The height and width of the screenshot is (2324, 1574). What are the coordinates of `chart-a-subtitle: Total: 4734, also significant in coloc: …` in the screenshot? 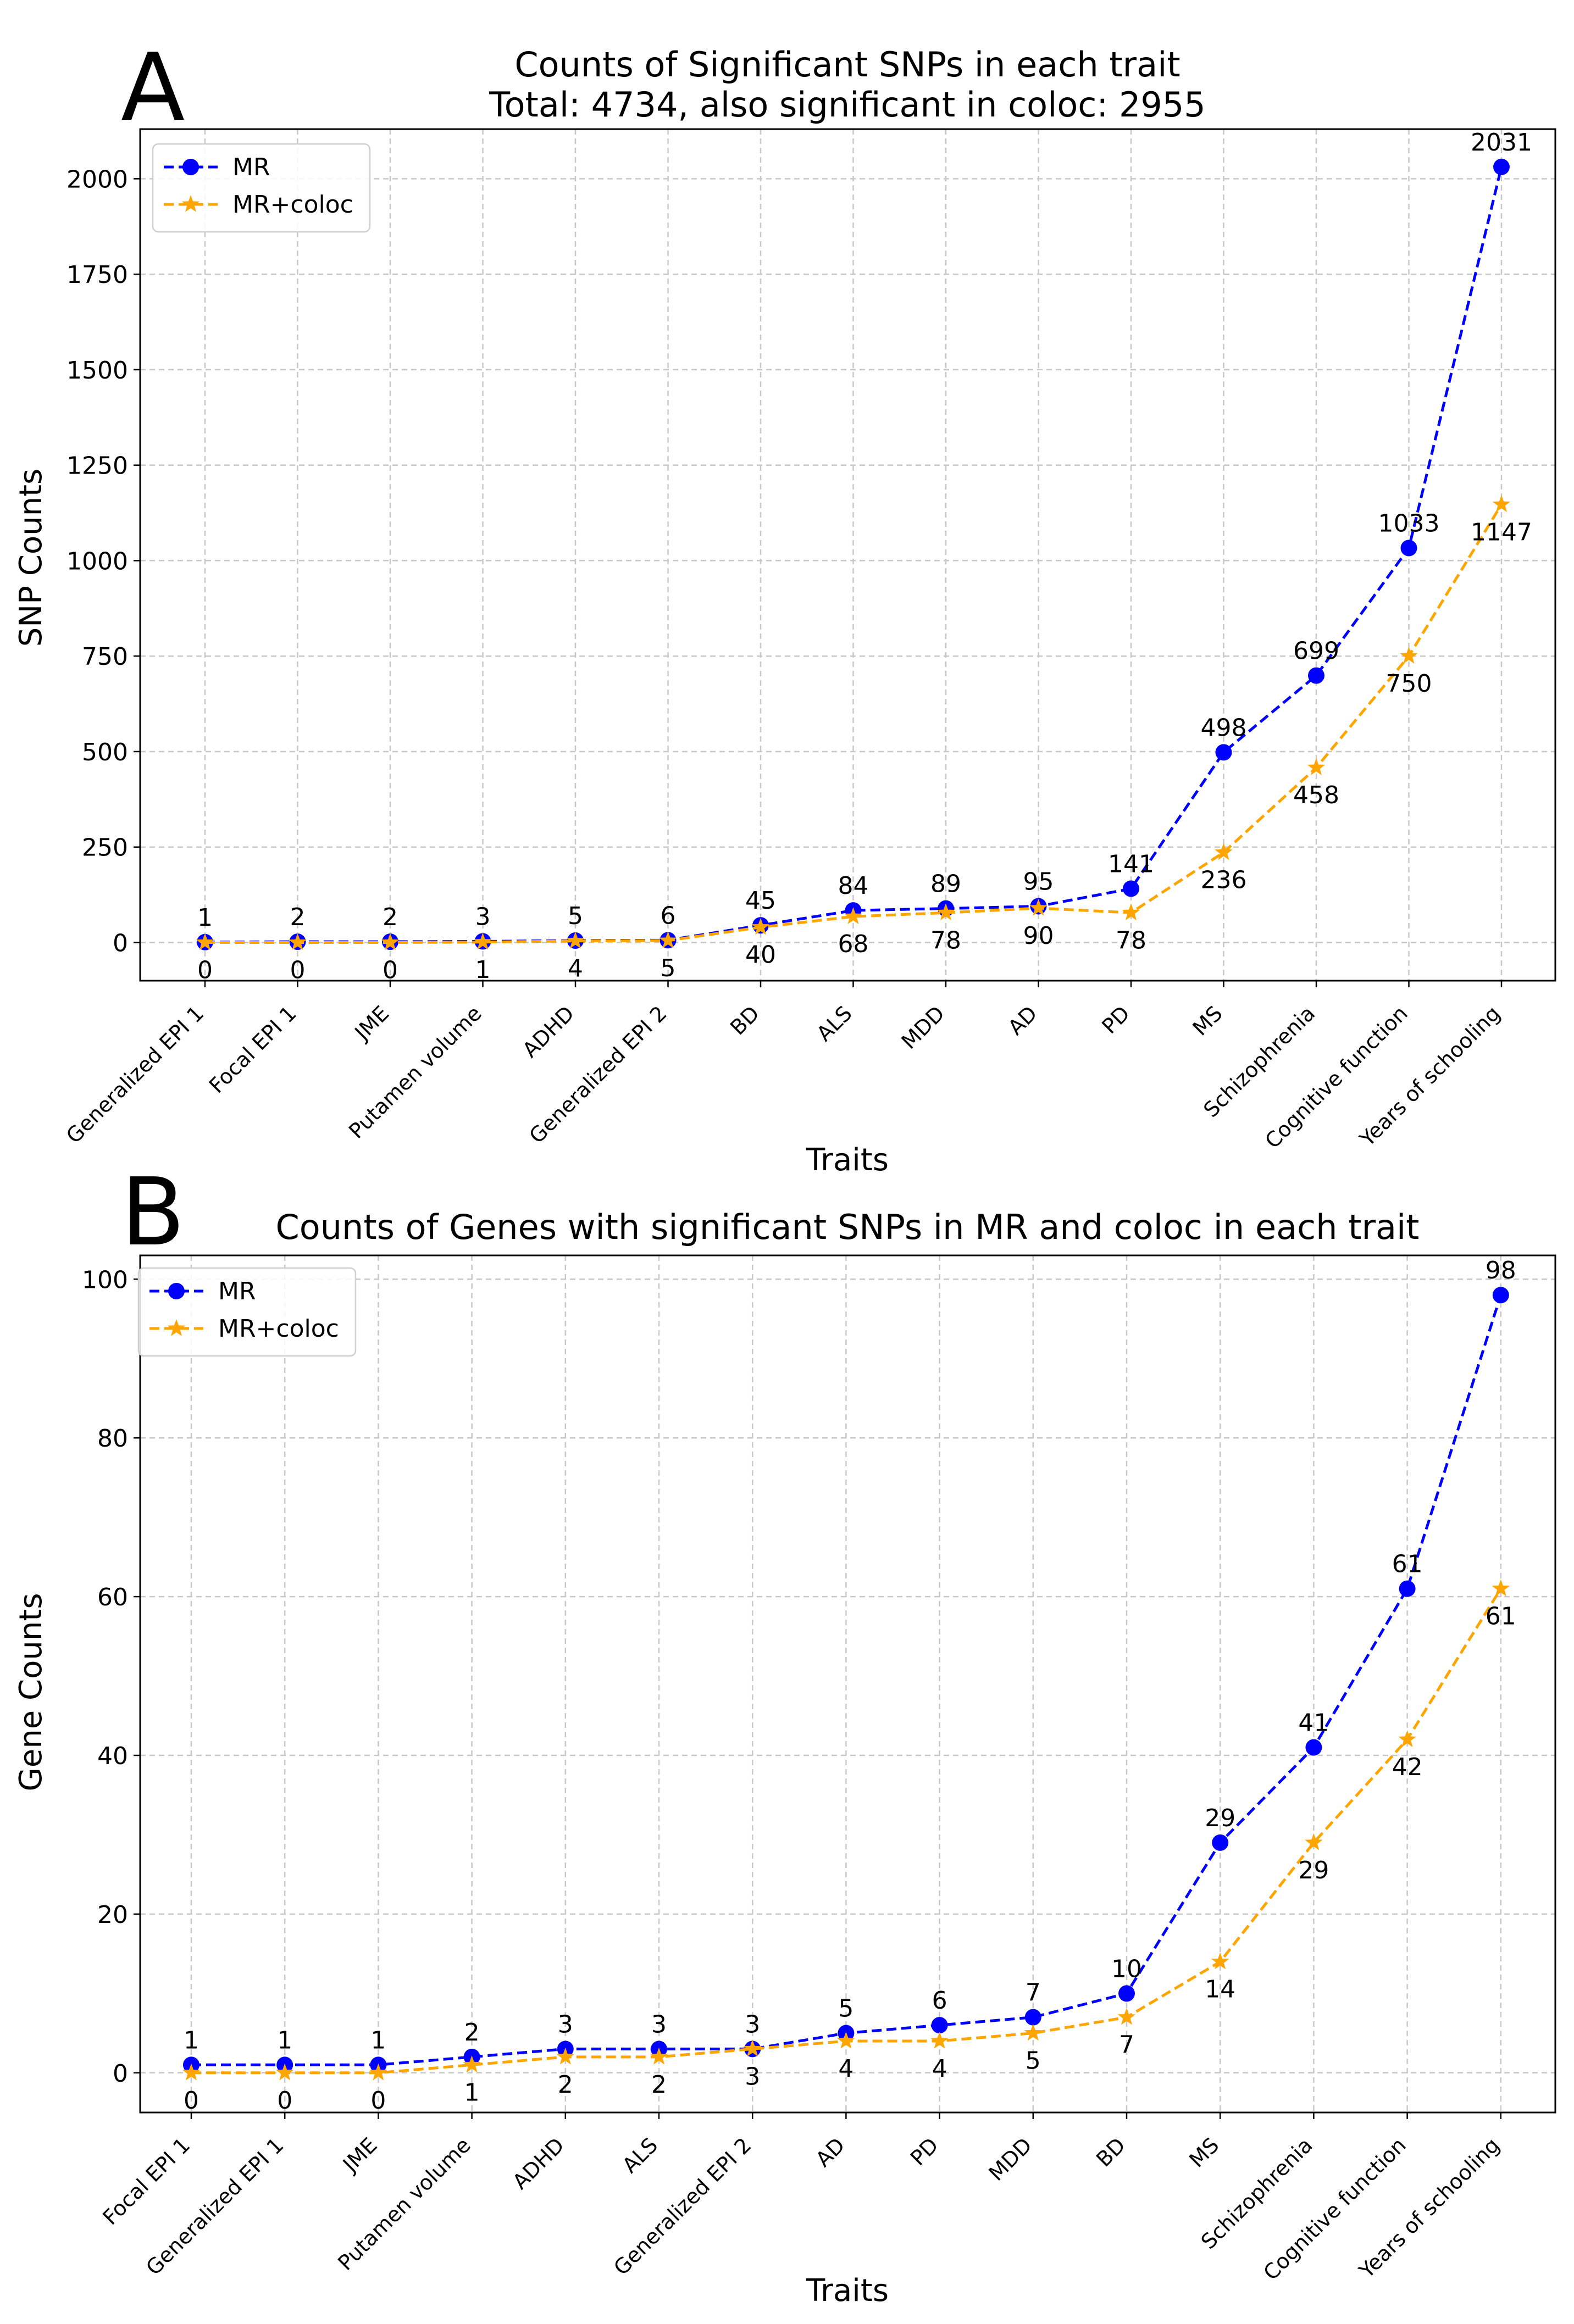 It's located at (847, 105).